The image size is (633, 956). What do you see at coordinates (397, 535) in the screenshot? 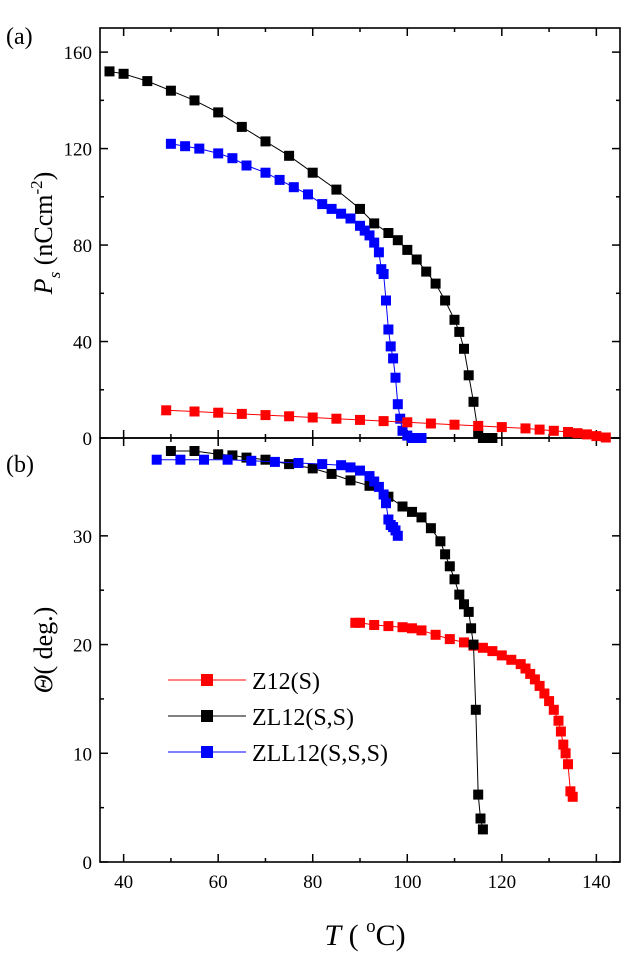
I see `point-b-zll12-s-s-s--20` at bounding box center [397, 535].